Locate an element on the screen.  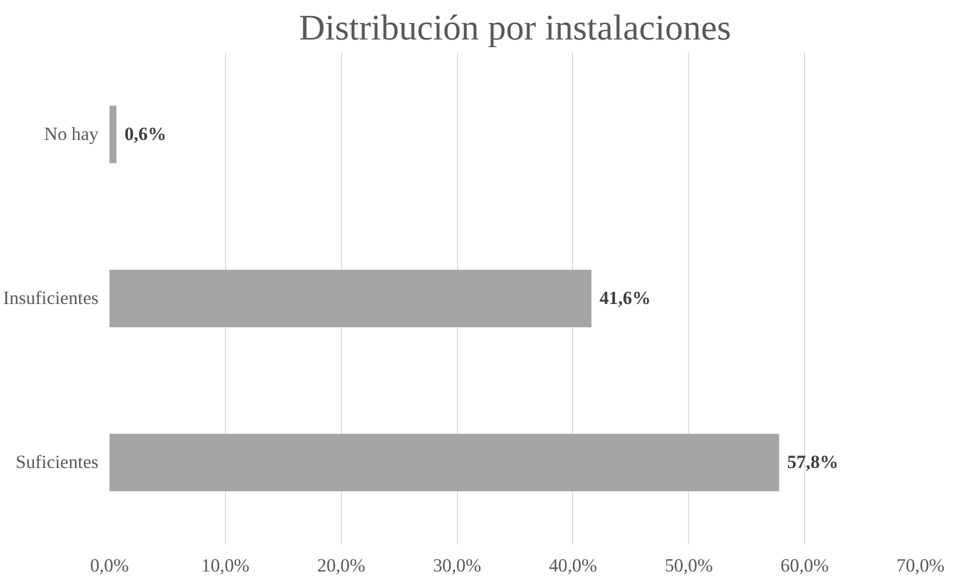
data-label: 41,6% is located at coordinates (625, 298).